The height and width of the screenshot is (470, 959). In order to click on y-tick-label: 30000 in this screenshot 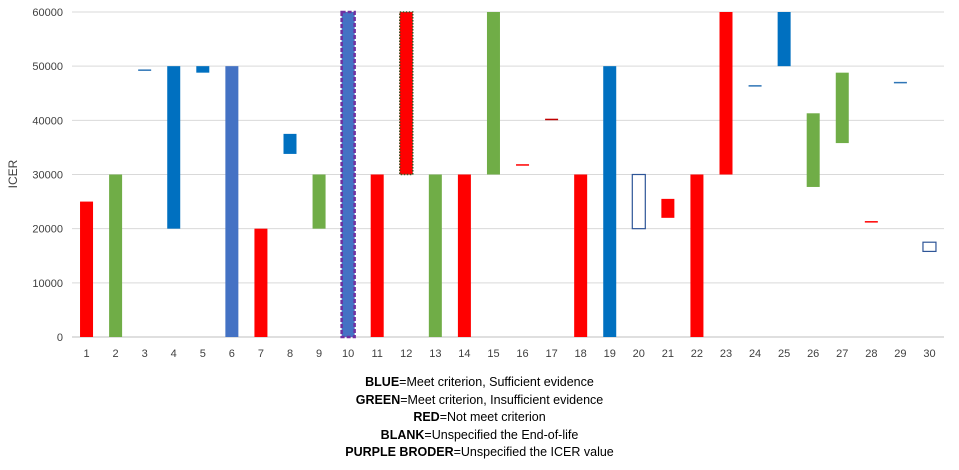, I will do `click(47, 176)`.